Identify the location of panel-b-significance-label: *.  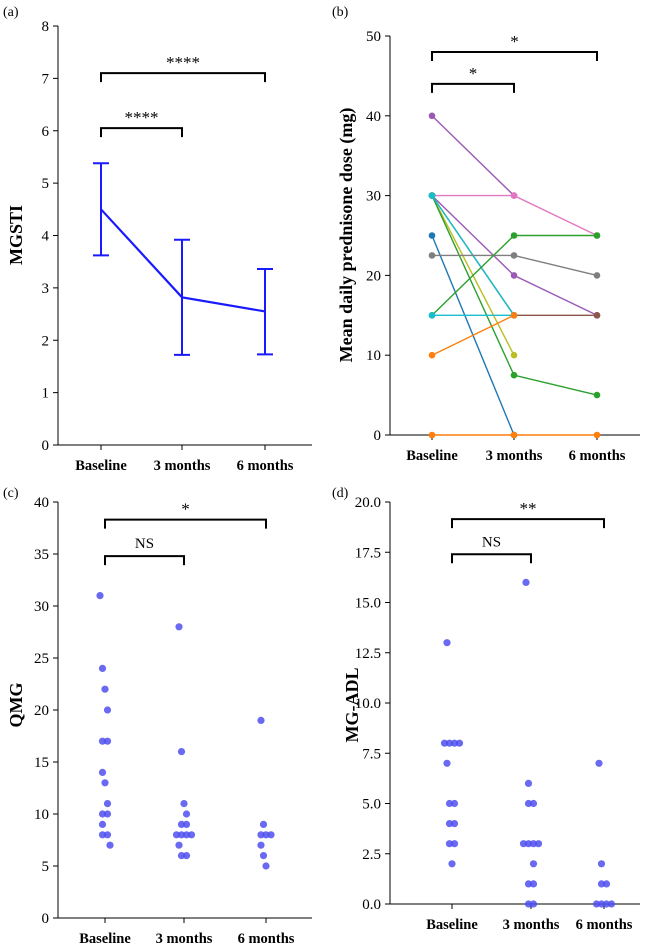
(473, 73).